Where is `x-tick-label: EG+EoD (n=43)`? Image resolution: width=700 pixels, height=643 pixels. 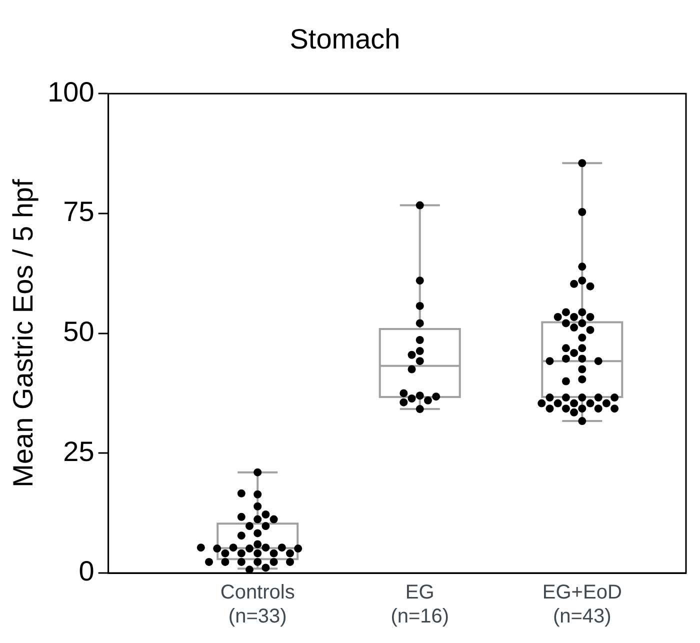
x-tick-label: EG+EoD (n=43) is located at coordinates (582, 605).